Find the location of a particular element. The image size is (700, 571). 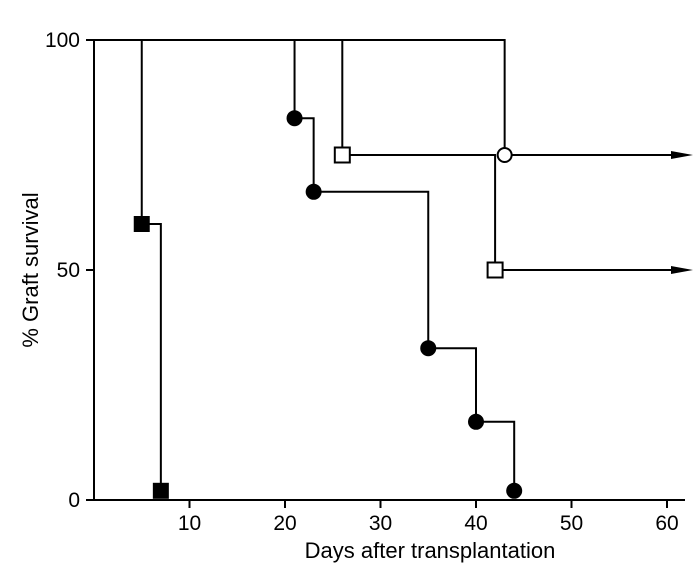

y-tick-label: 100 is located at coordinates (62, 40).